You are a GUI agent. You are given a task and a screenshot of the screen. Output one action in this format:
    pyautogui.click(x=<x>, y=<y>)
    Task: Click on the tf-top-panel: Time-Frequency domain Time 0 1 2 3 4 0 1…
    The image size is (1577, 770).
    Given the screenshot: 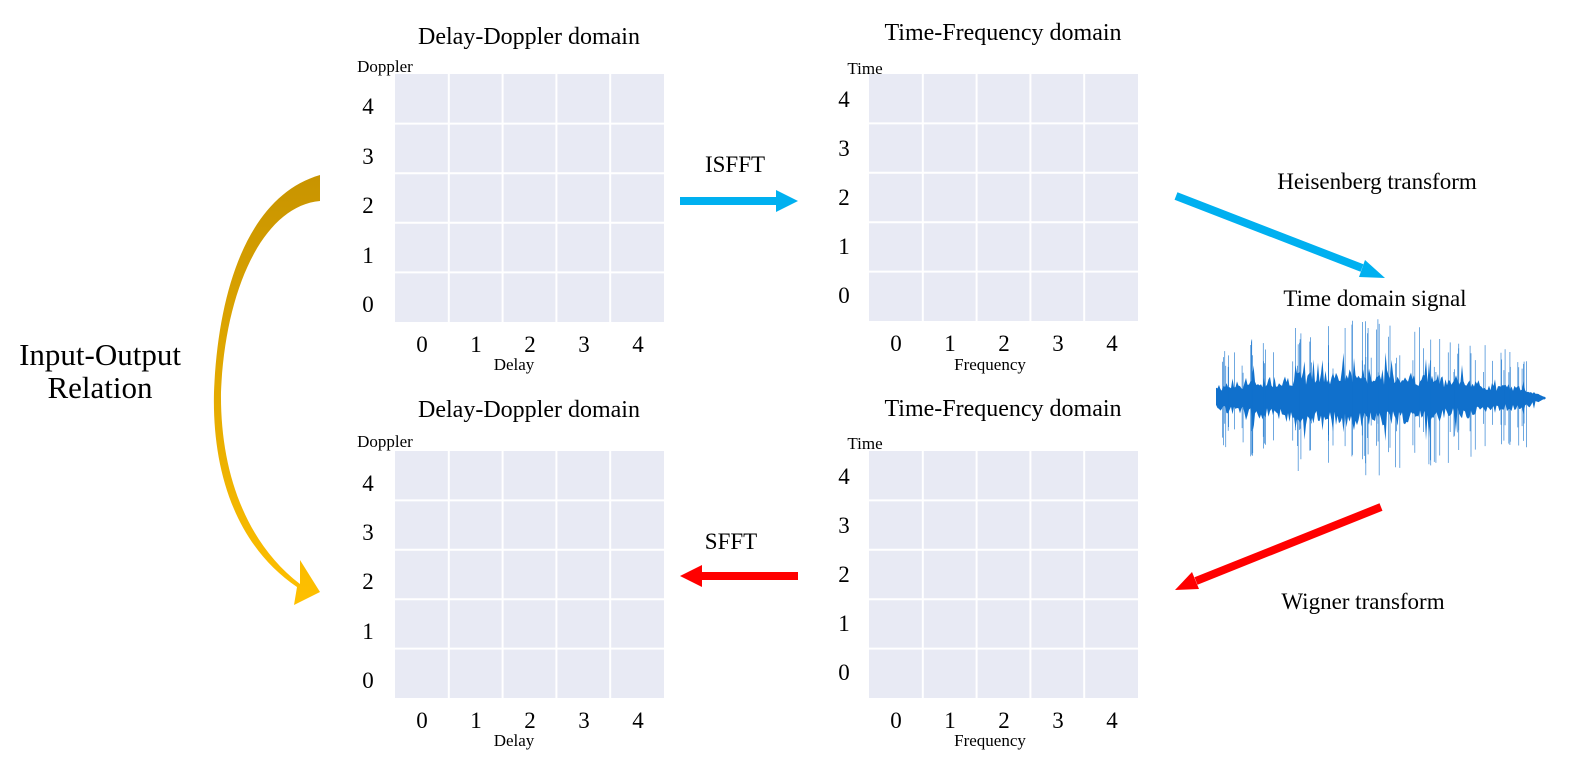 What is the action you would take?
    pyautogui.click(x=988, y=197)
    